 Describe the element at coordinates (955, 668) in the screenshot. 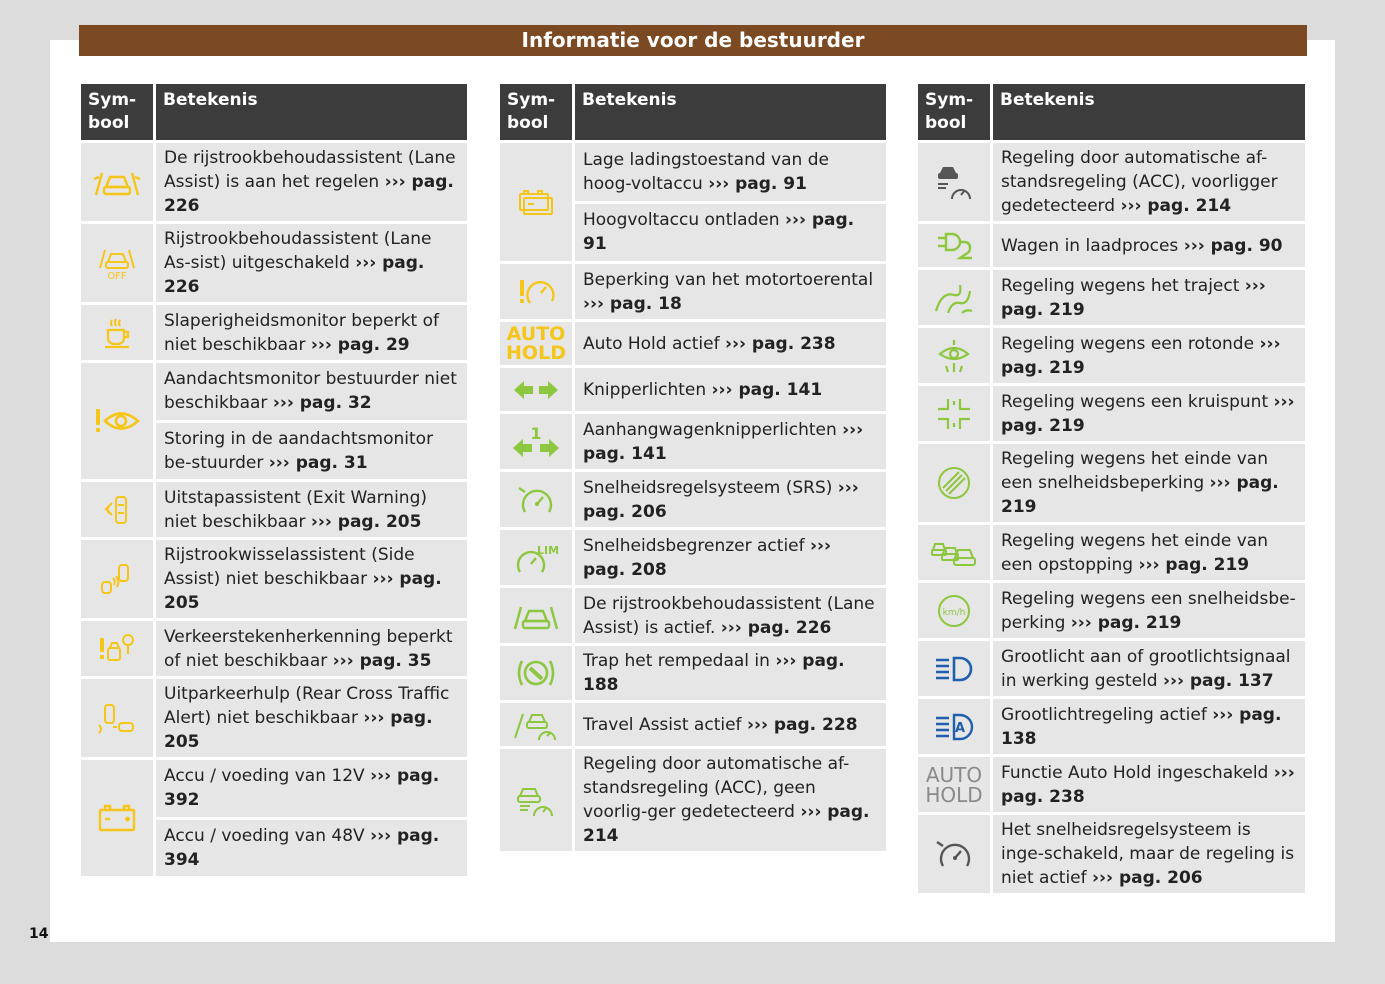

I see `high-beam-icon` at that location.